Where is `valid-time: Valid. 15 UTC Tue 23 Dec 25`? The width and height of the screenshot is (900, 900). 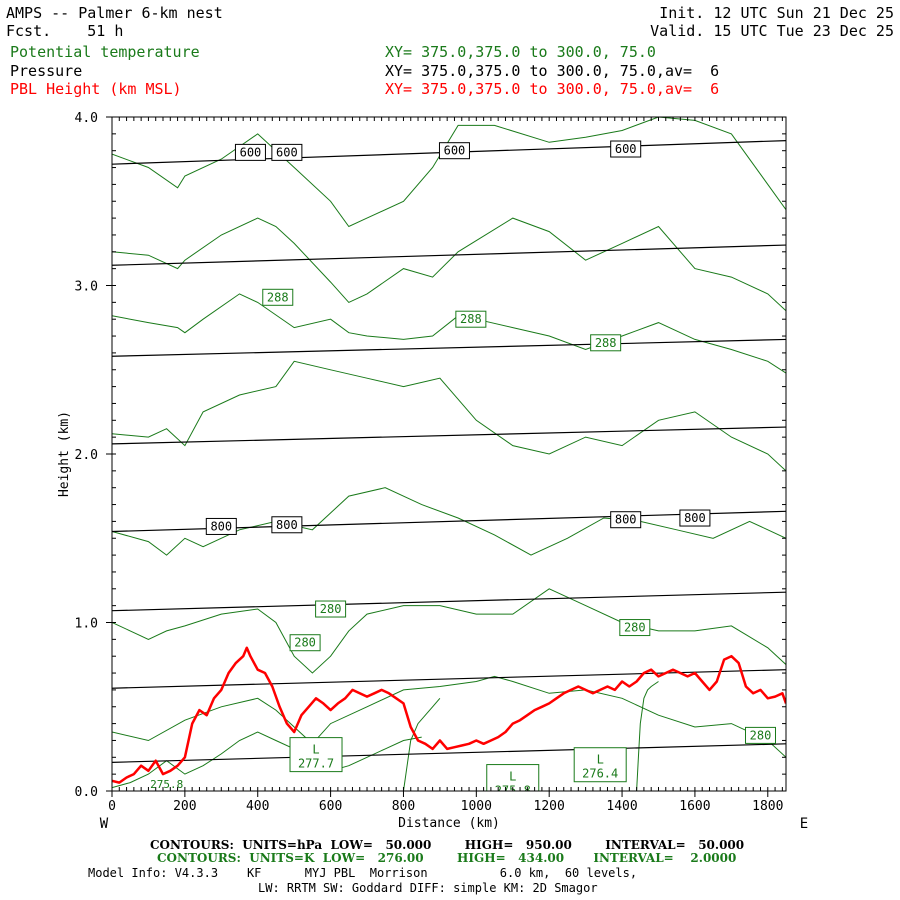
valid-time: Valid. 15 UTC Tue 23 Dec 25 is located at coordinates (772, 31).